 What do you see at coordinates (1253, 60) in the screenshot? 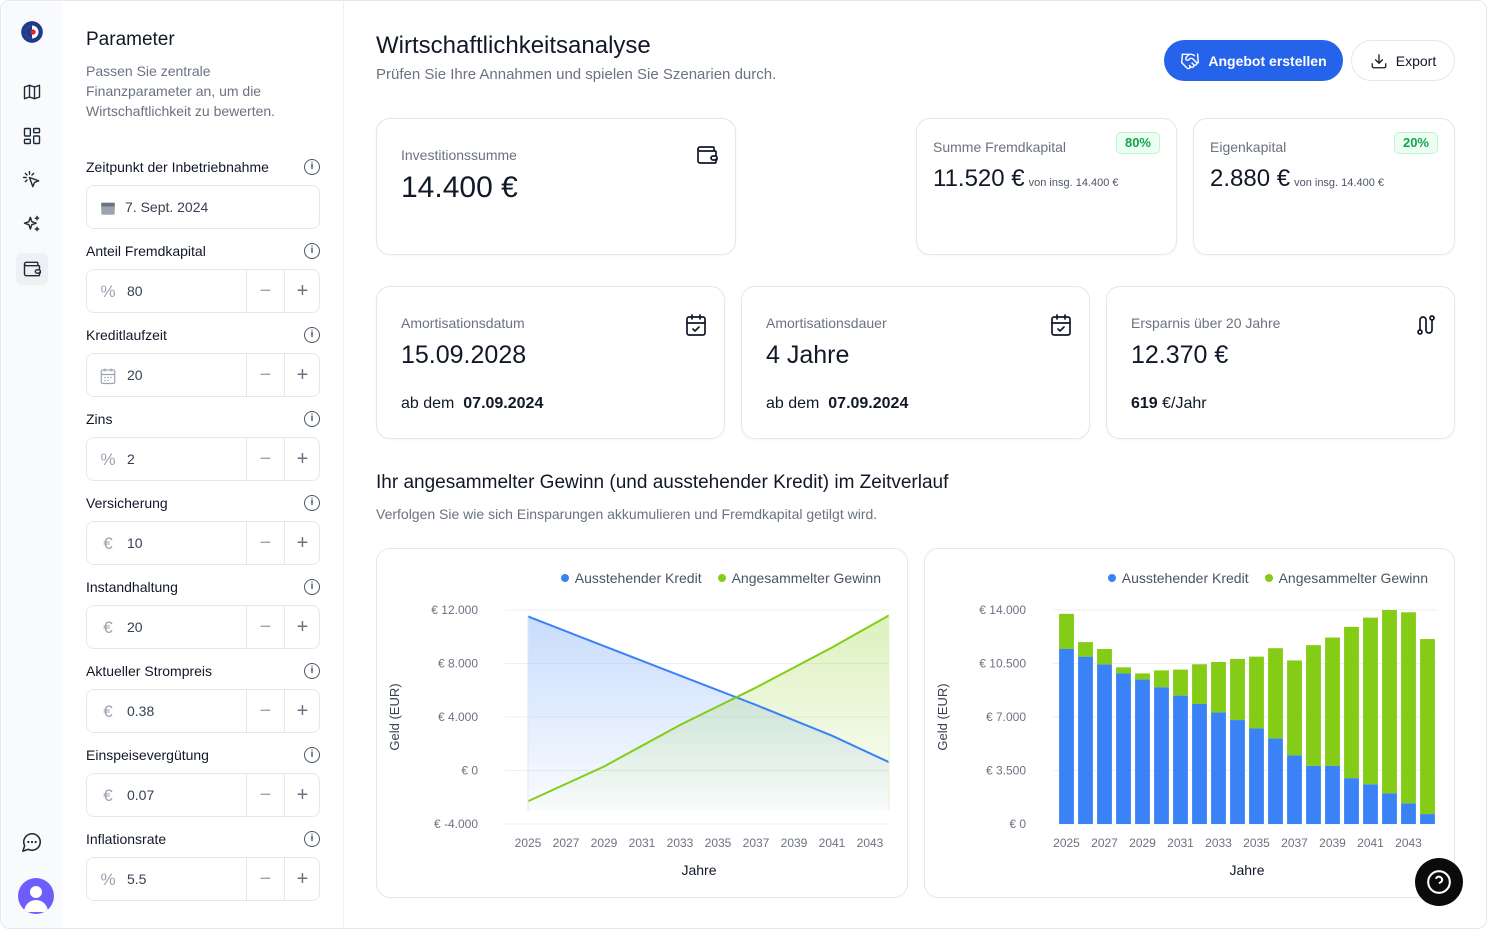
I see `create-offer-button: Angebot erstellen` at bounding box center [1253, 60].